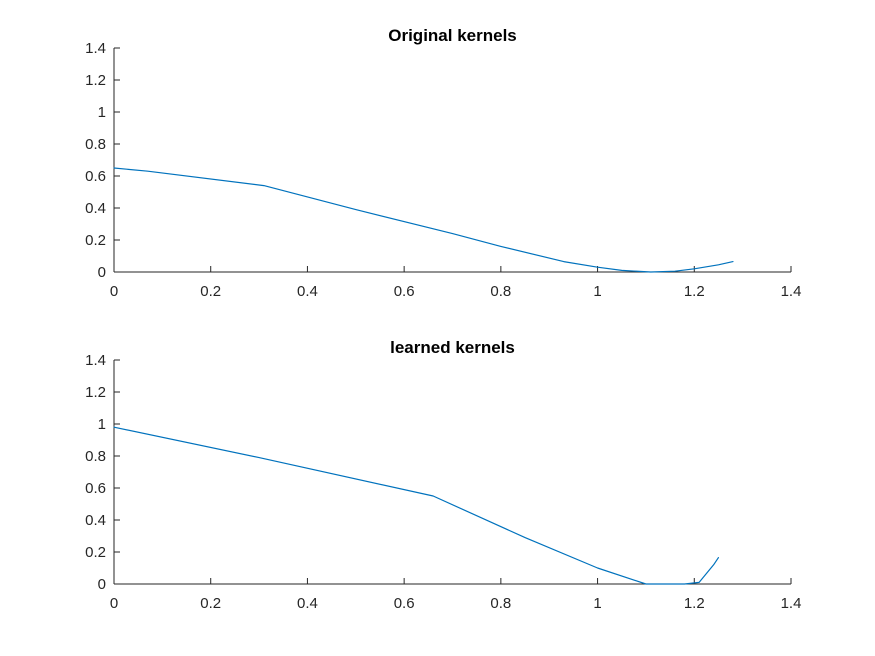 Image resolution: width=875 pixels, height=656 pixels. I want to click on chart-title: learned kernels, so click(452, 347).